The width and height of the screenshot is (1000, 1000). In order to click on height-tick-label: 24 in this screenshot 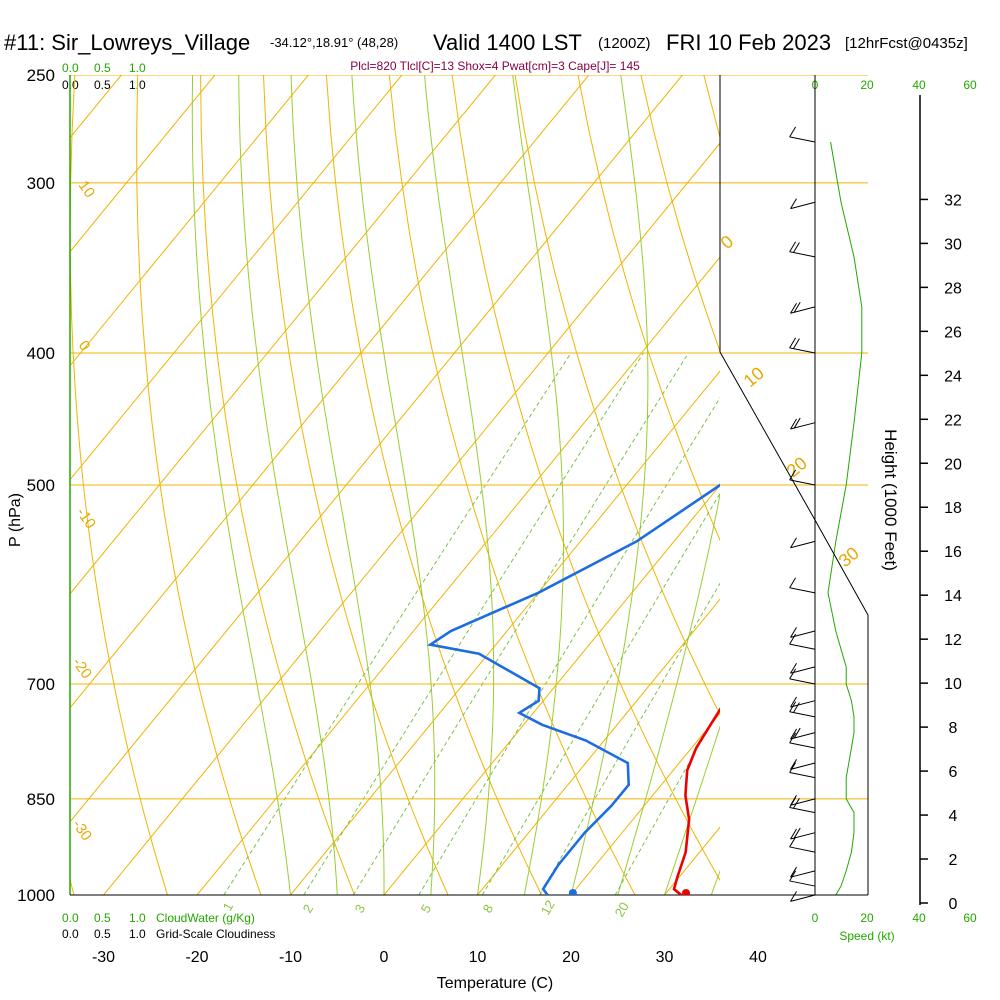, I will do `click(953, 376)`.